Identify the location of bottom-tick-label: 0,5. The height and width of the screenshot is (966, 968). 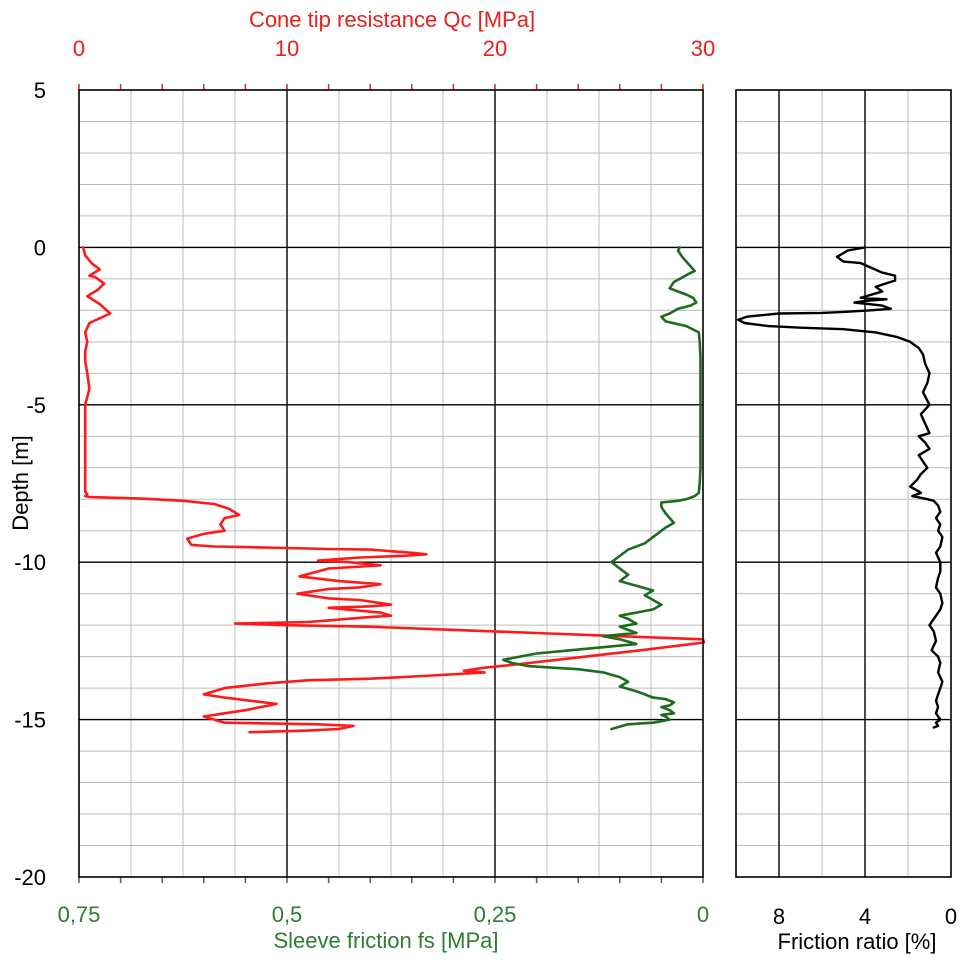
(287, 914).